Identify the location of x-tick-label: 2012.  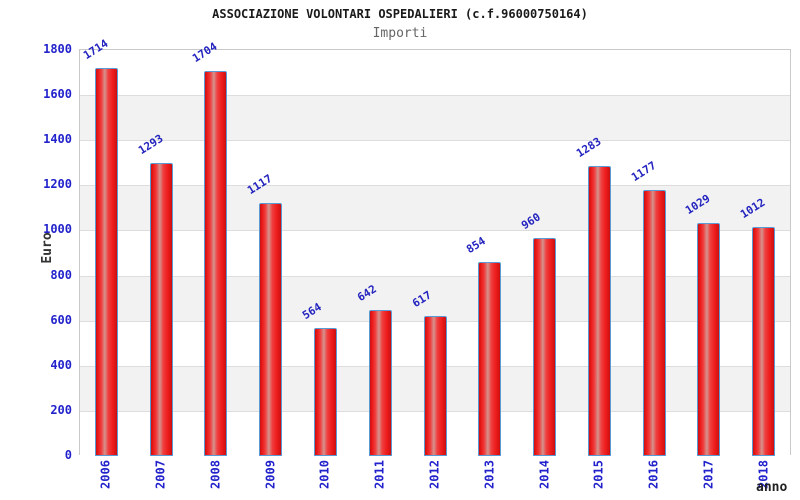
(434, 474).